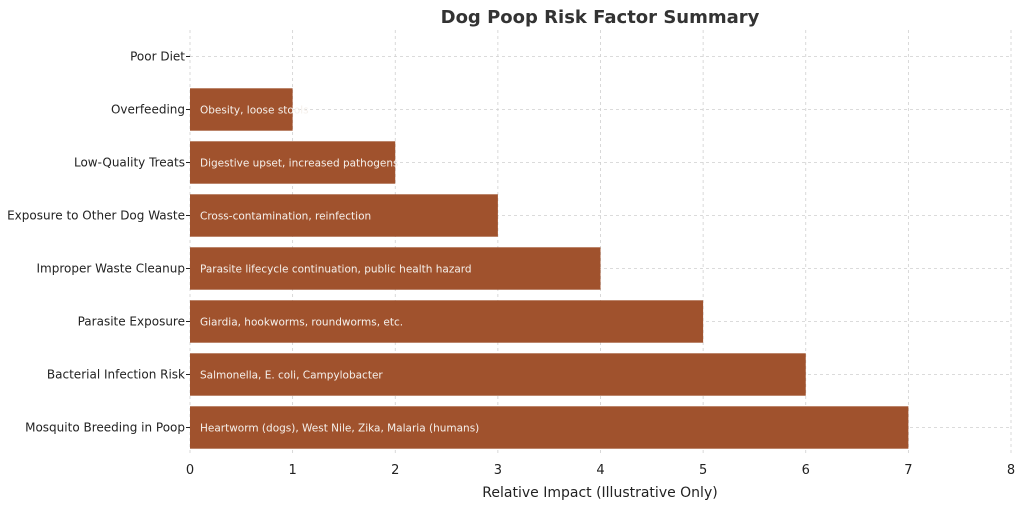 Image resolution: width=1024 pixels, height=508 pixels. What do you see at coordinates (148, 110) in the screenshot?
I see `category-label: Overfeeding` at bounding box center [148, 110].